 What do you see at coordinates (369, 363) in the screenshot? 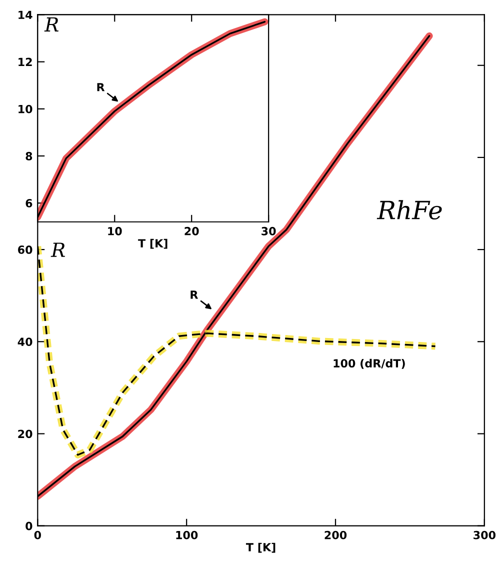
I see `annotation: 100 (dR/dT)` at bounding box center [369, 363].